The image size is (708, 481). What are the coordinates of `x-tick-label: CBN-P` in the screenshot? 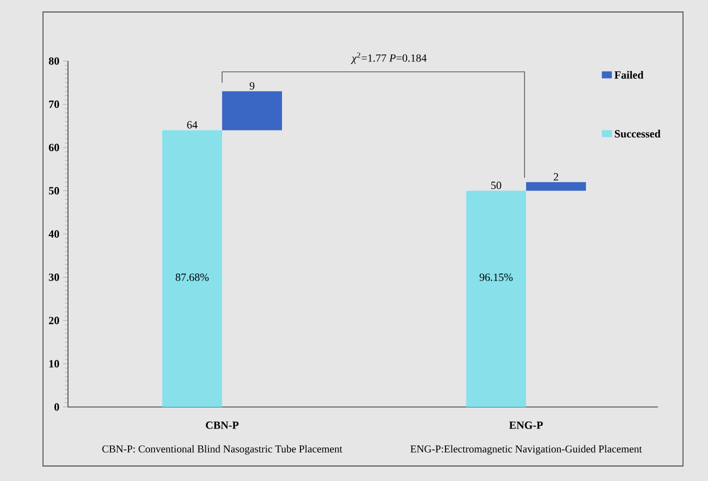 It's located at (222, 425).